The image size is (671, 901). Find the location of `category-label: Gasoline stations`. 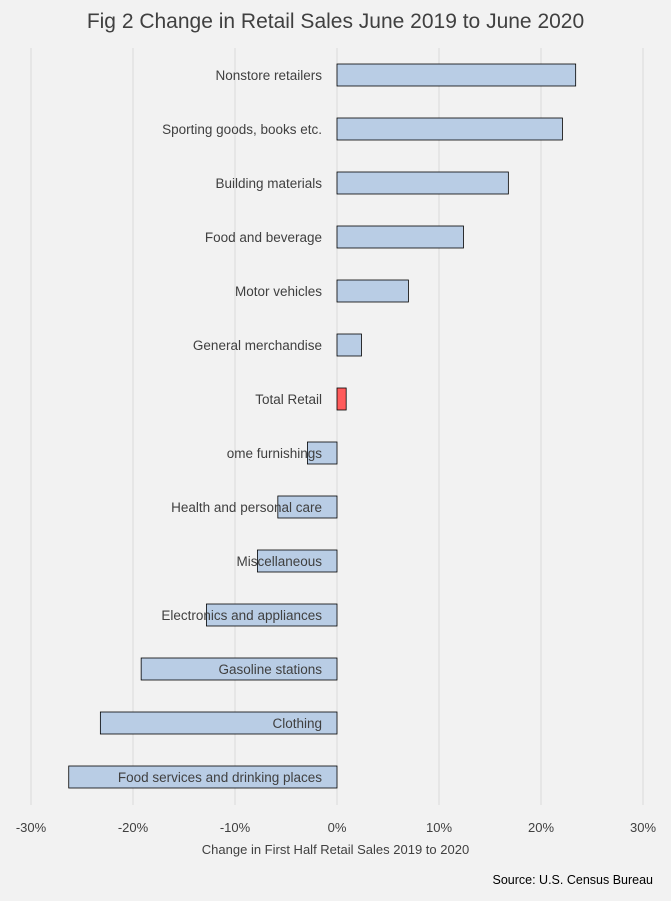

category-label: Gasoline stations is located at coordinates (270, 669).